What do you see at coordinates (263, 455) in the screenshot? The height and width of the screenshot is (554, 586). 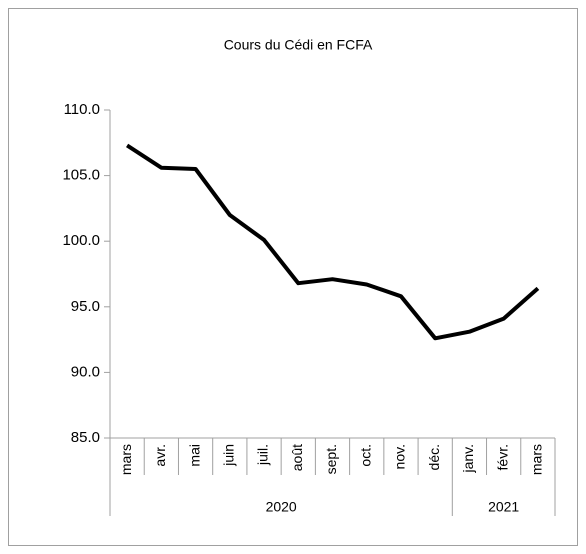 I see `x-tick-label: juil.` at bounding box center [263, 455].